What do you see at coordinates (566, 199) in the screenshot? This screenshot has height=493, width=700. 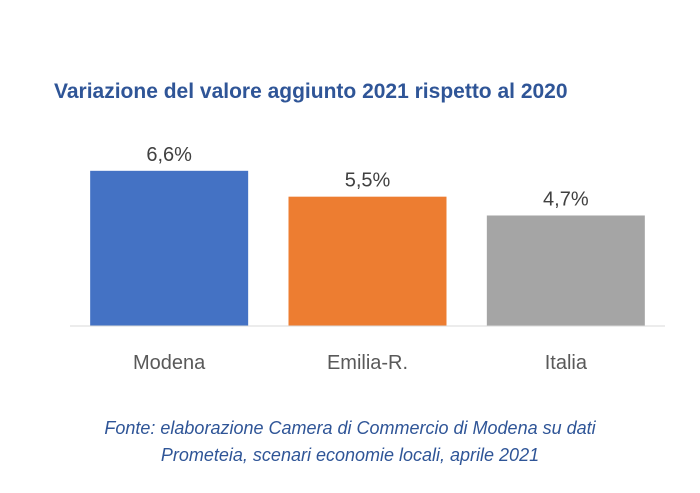 I see `data-label-3: 4,7%` at bounding box center [566, 199].